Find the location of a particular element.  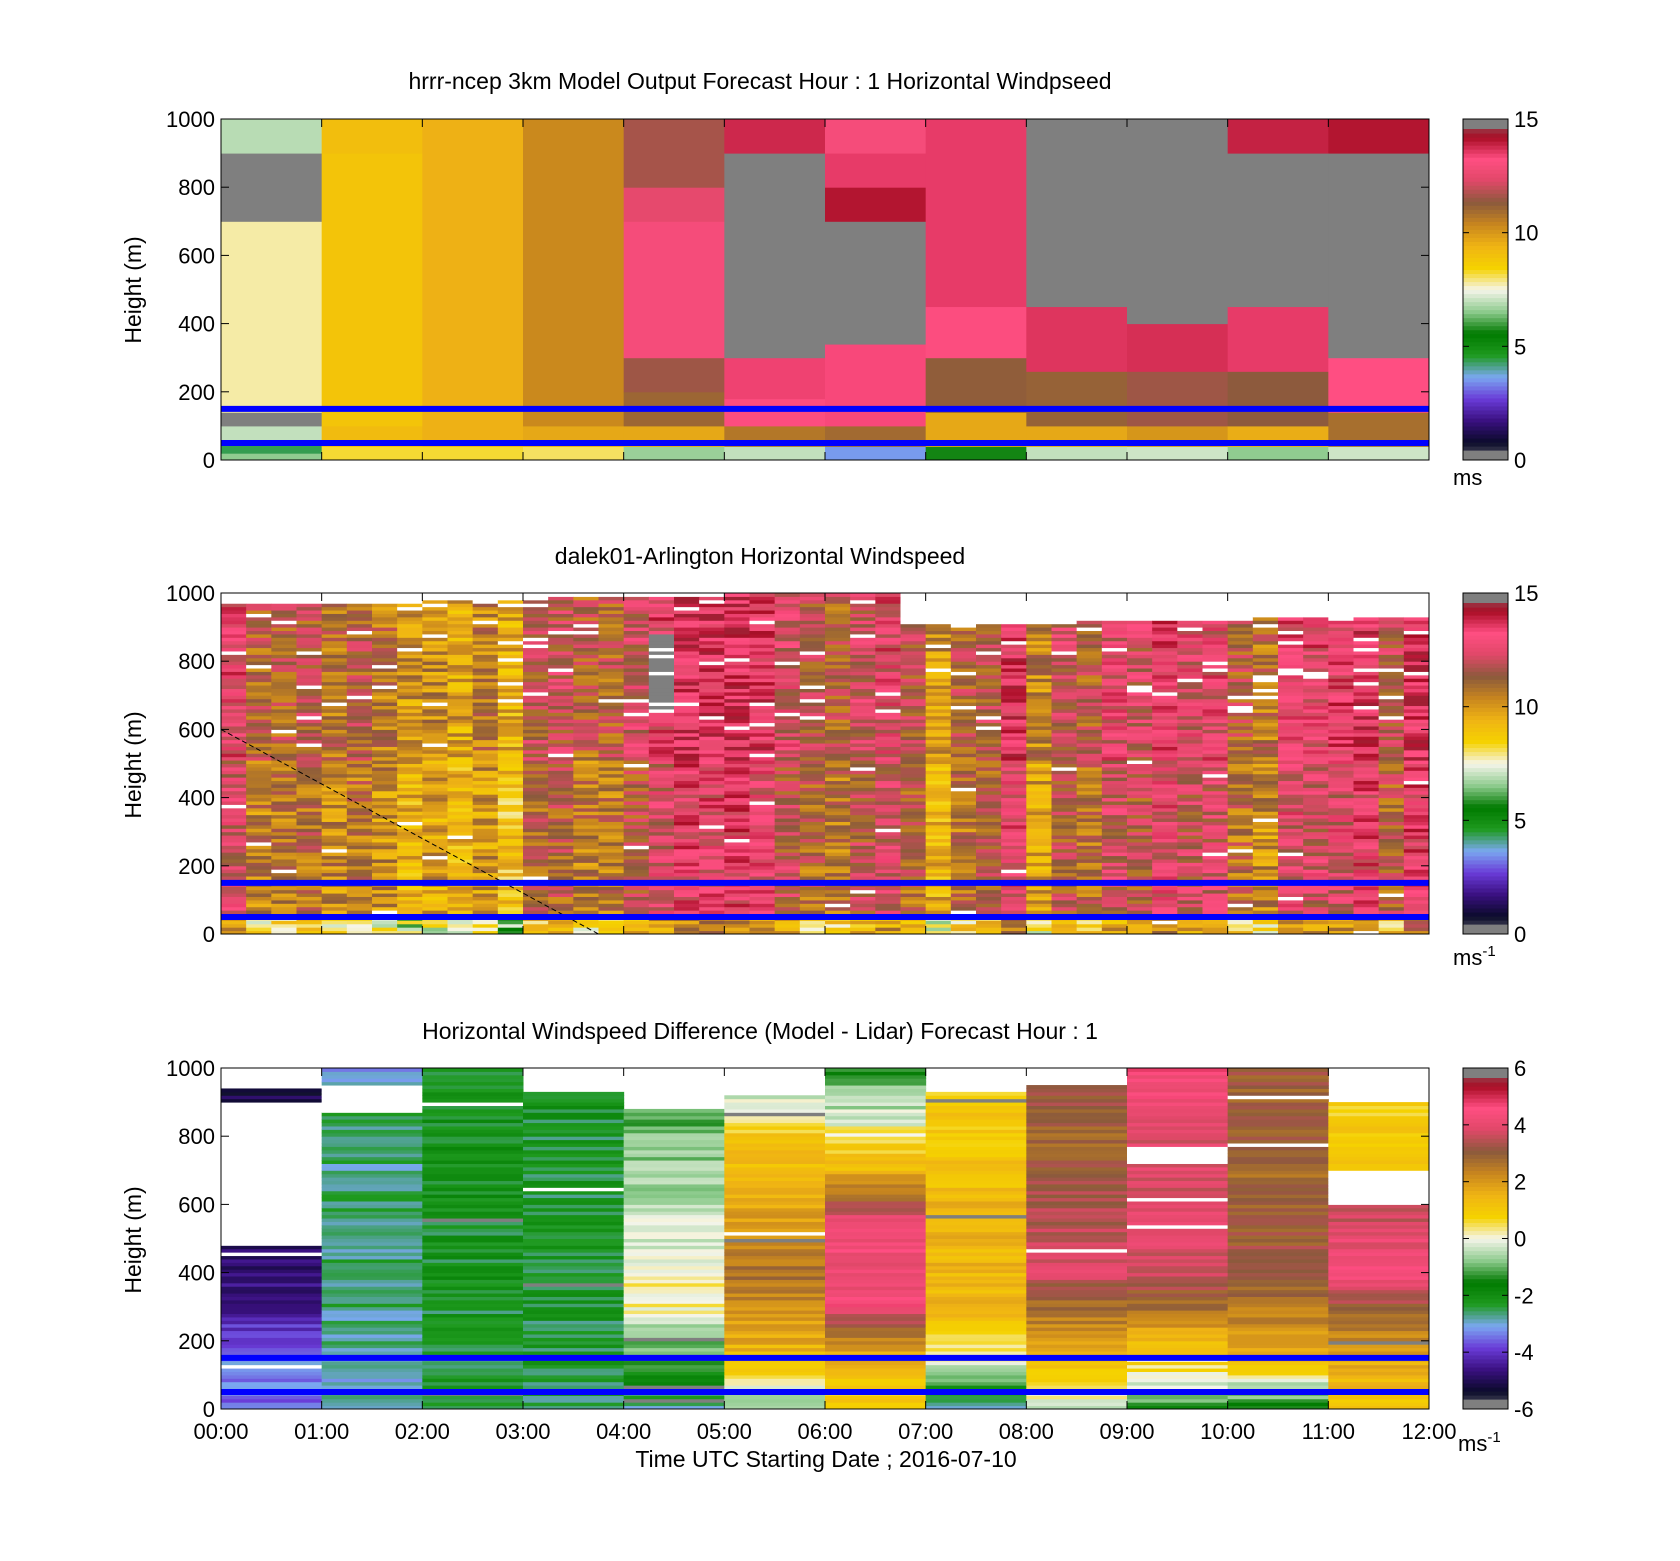

colorbar-swatch is located at coordinates (1485, 227).